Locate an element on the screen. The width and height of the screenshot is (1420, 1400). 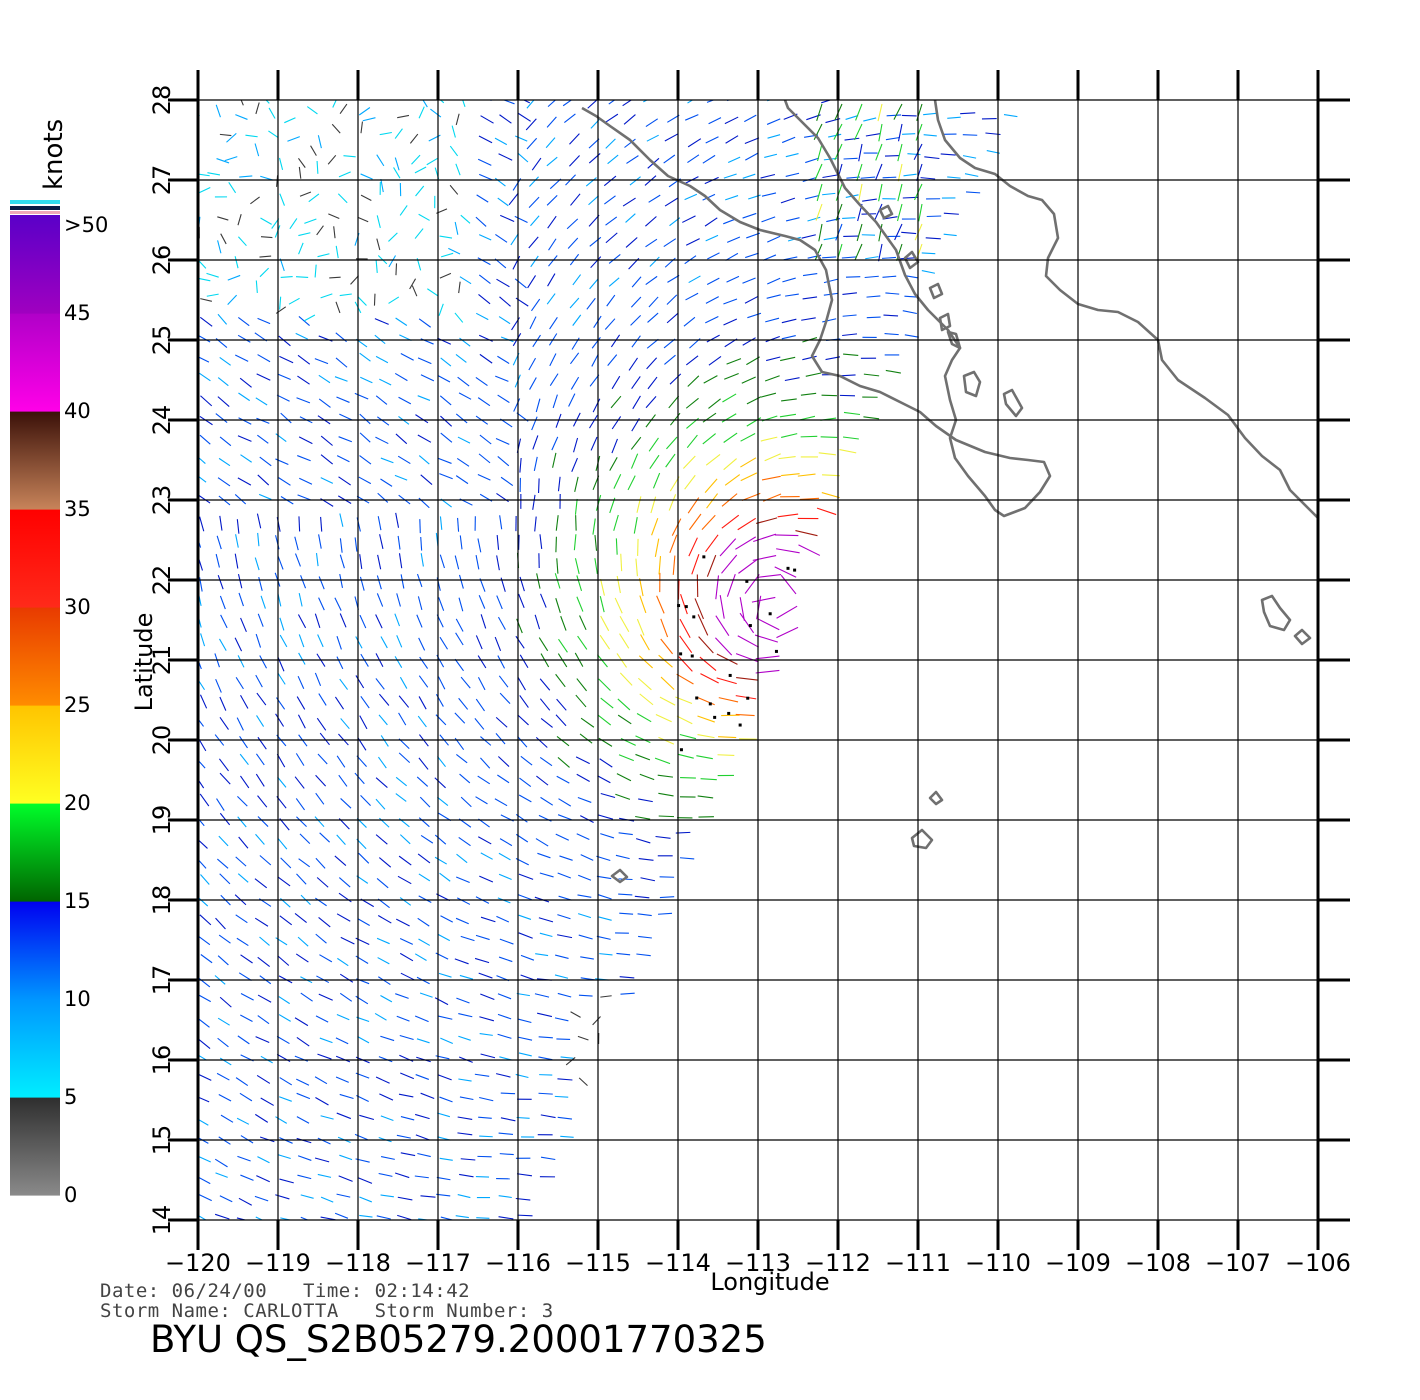
colorbar-tick-label: 30 is located at coordinates (77, 607).